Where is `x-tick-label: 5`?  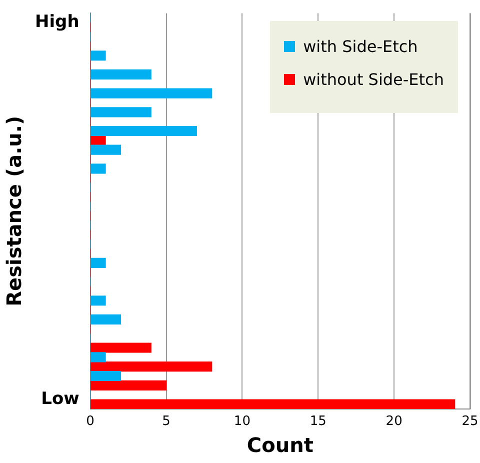 x-tick-label: 5 is located at coordinates (166, 421).